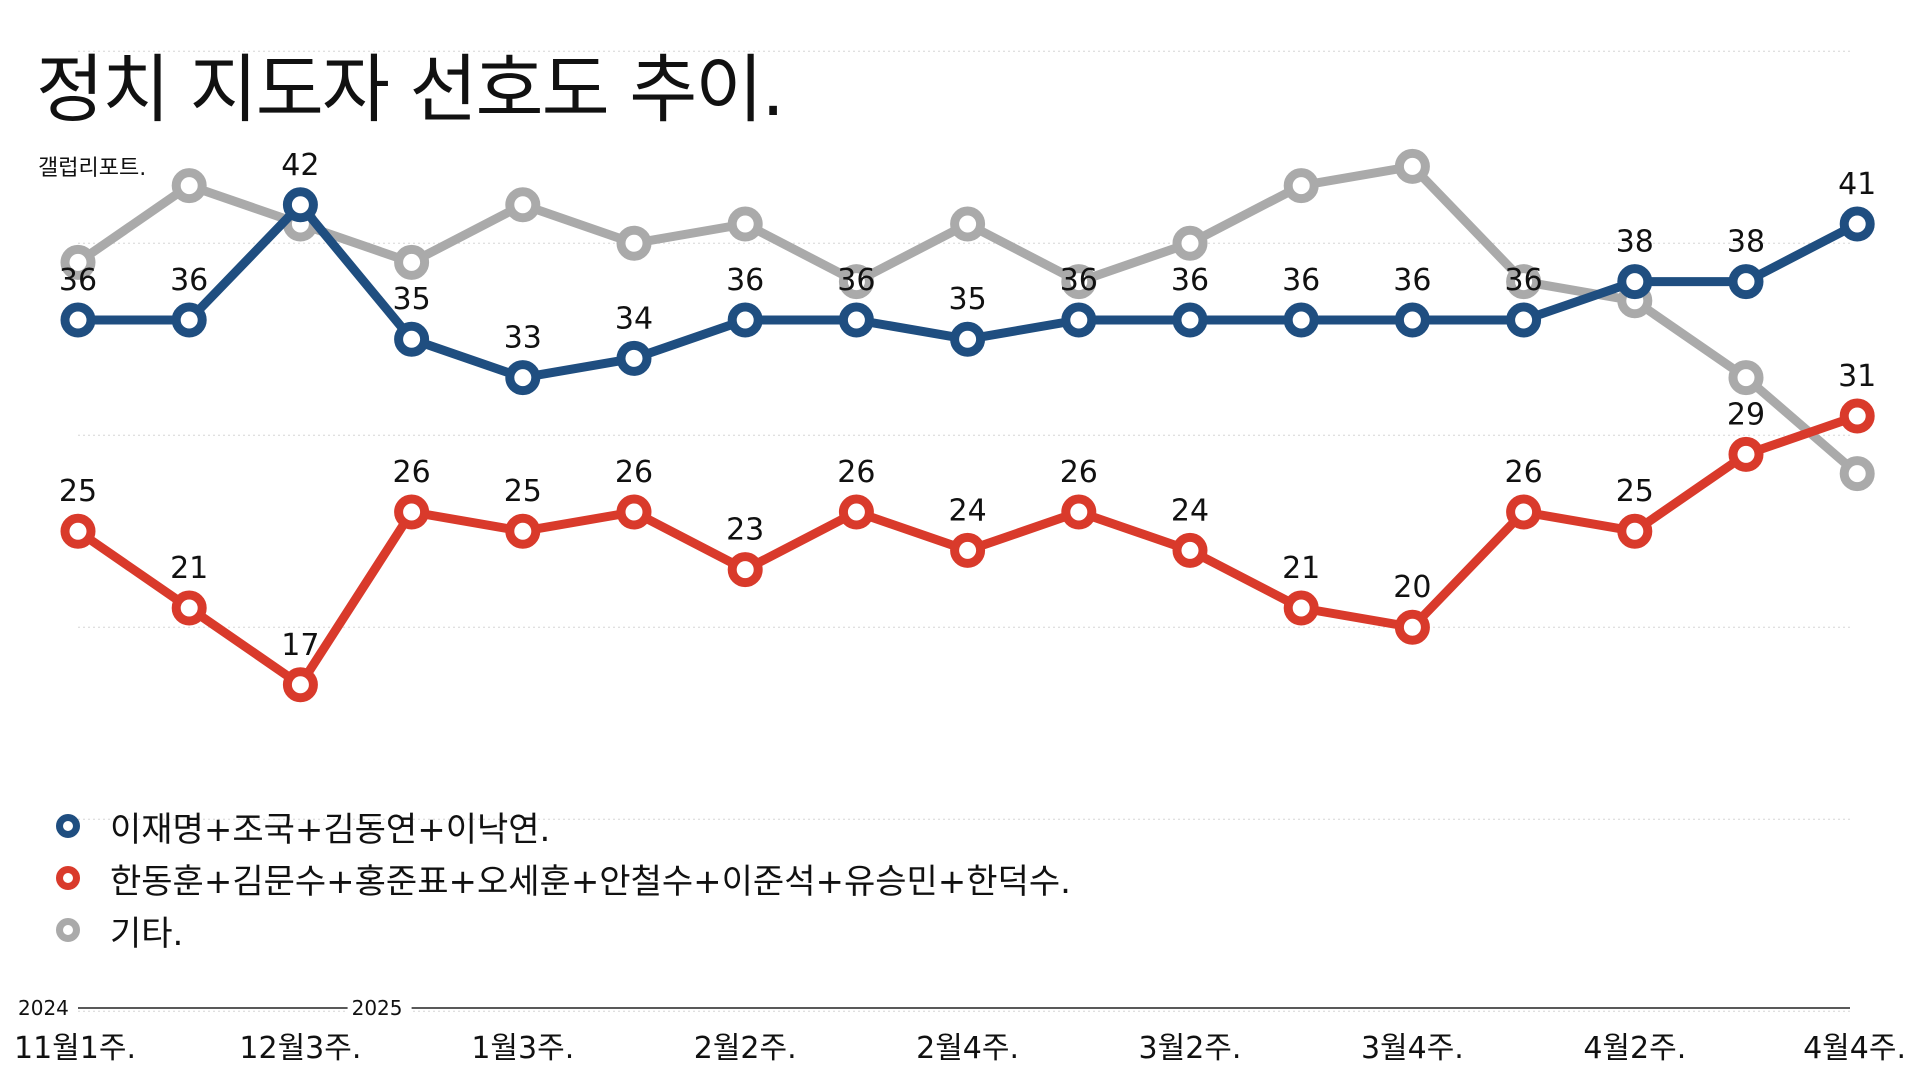  I want to click on legend-label: 기타., so click(147, 933).